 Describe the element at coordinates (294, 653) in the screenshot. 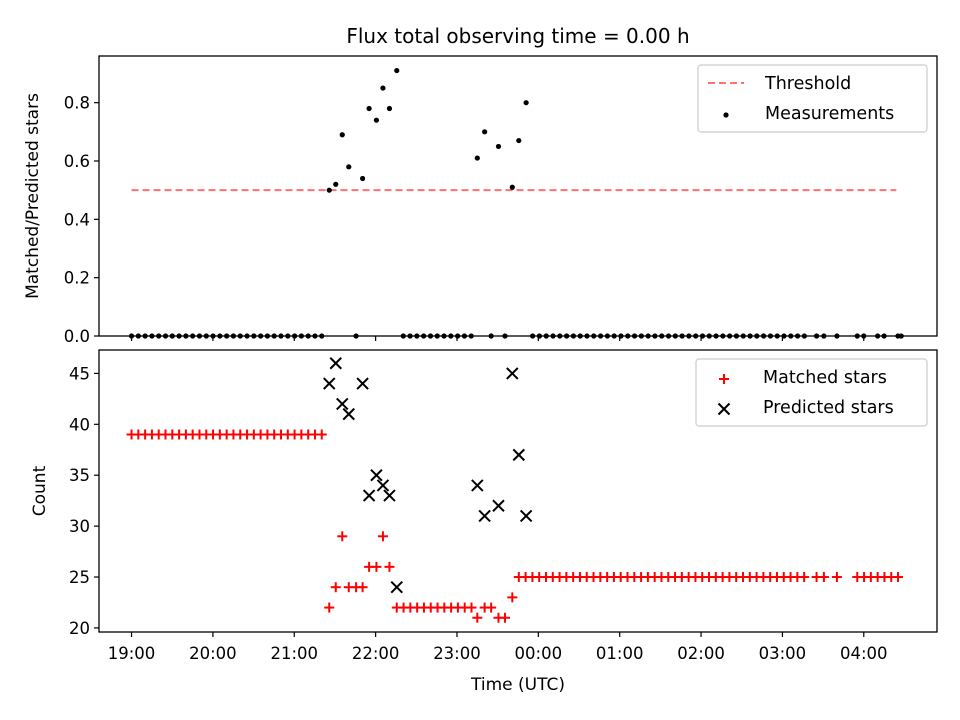

I see `x-tick-label: 21:00` at that location.